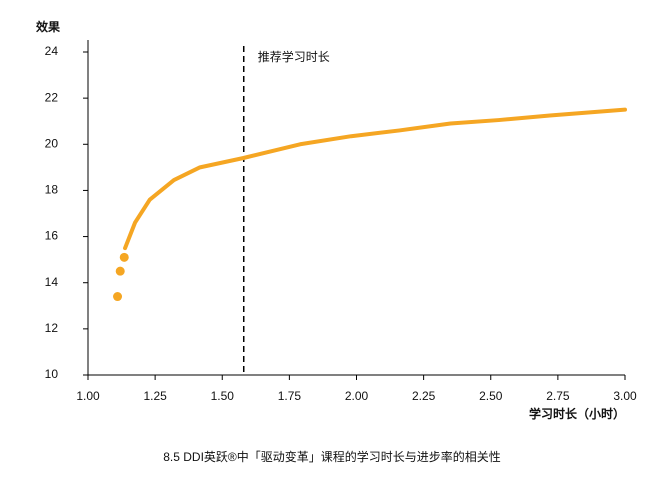 The image size is (665, 492). I want to click on x-tick-label: 2.75, so click(558, 396).